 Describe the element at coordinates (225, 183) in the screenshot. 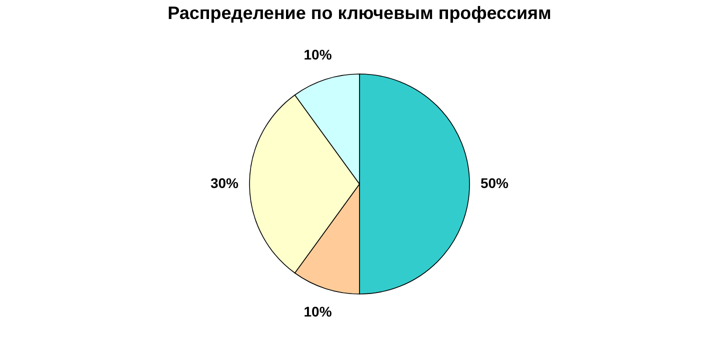

I see `data-label: 30%` at that location.